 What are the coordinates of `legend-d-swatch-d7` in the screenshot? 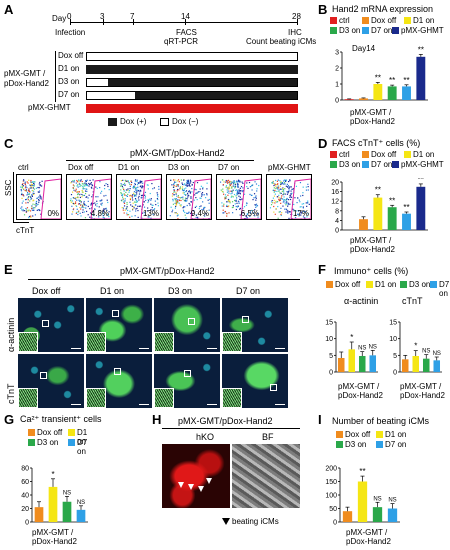 It's located at (365, 164).